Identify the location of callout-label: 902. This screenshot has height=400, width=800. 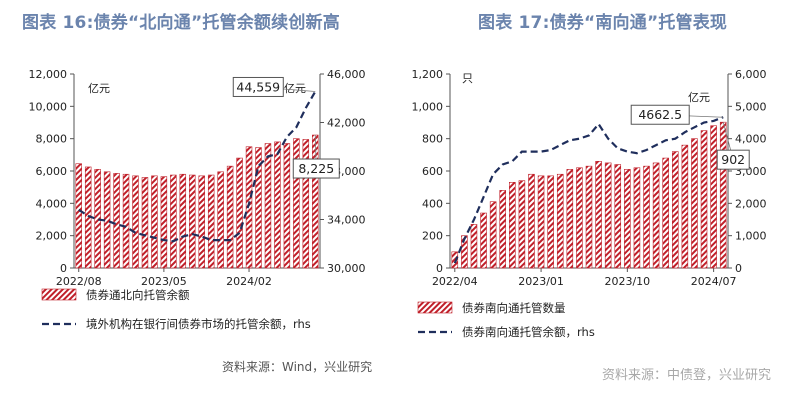
(733, 159).